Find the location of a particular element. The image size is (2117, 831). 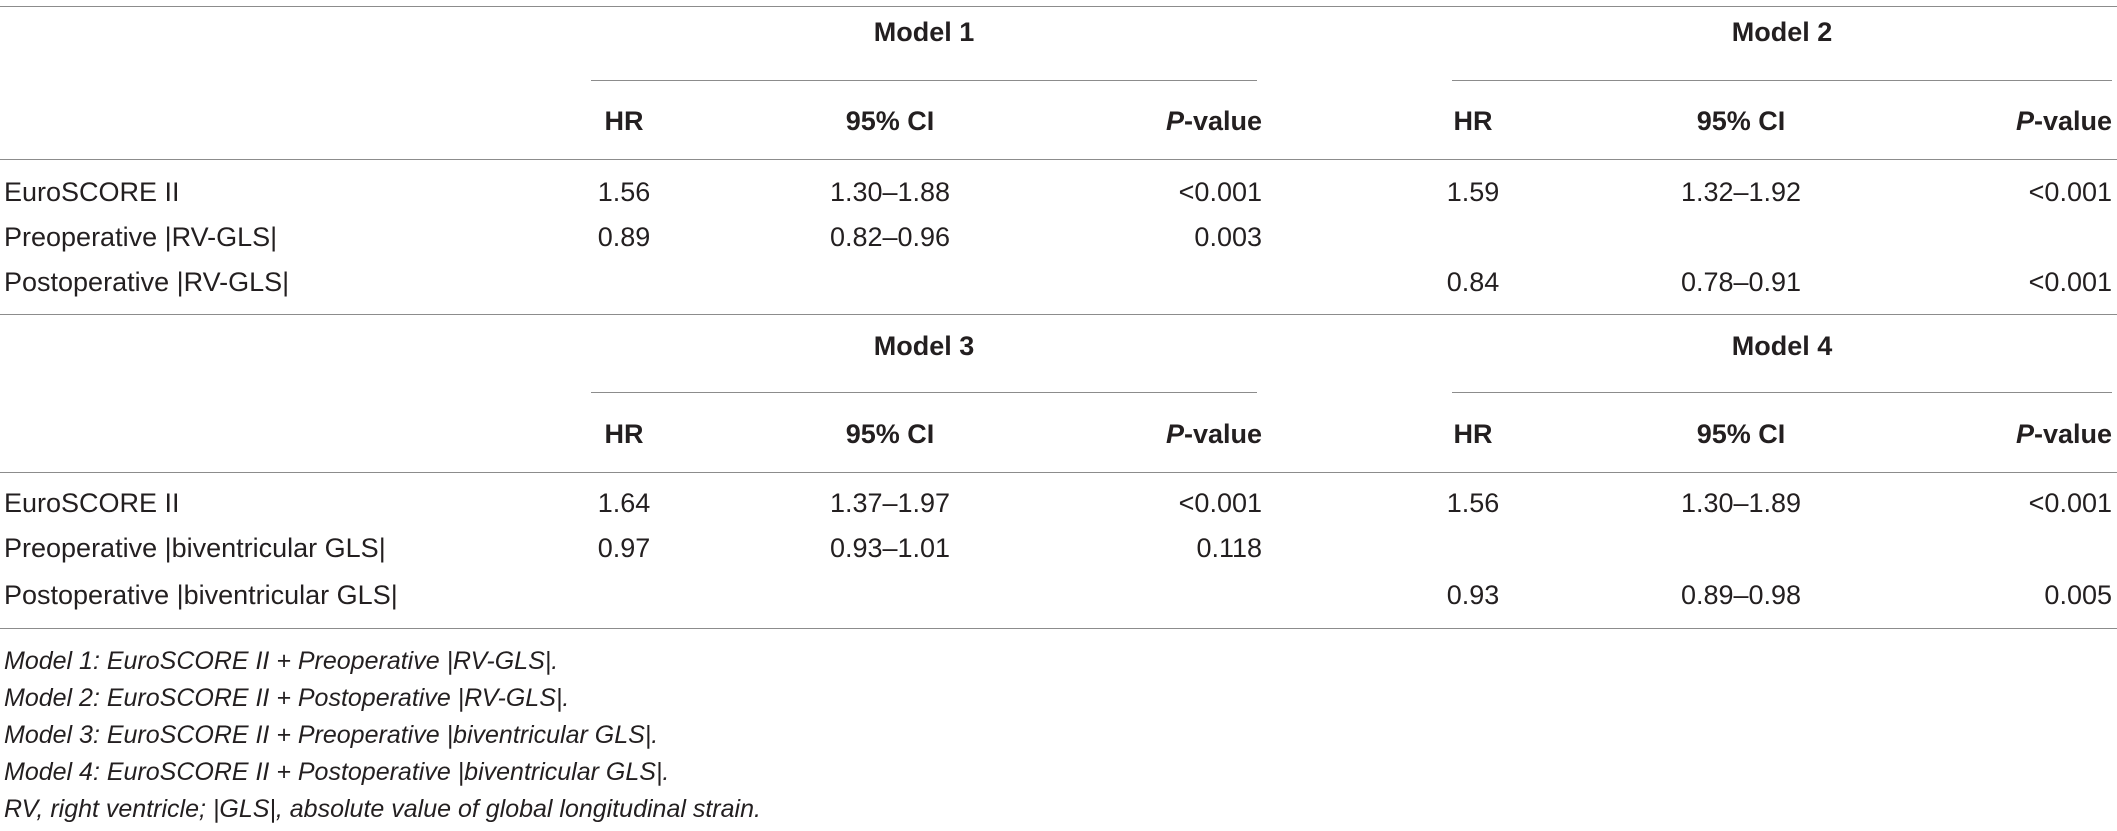

model-title: Model 1 is located at coordinates (924, 32).